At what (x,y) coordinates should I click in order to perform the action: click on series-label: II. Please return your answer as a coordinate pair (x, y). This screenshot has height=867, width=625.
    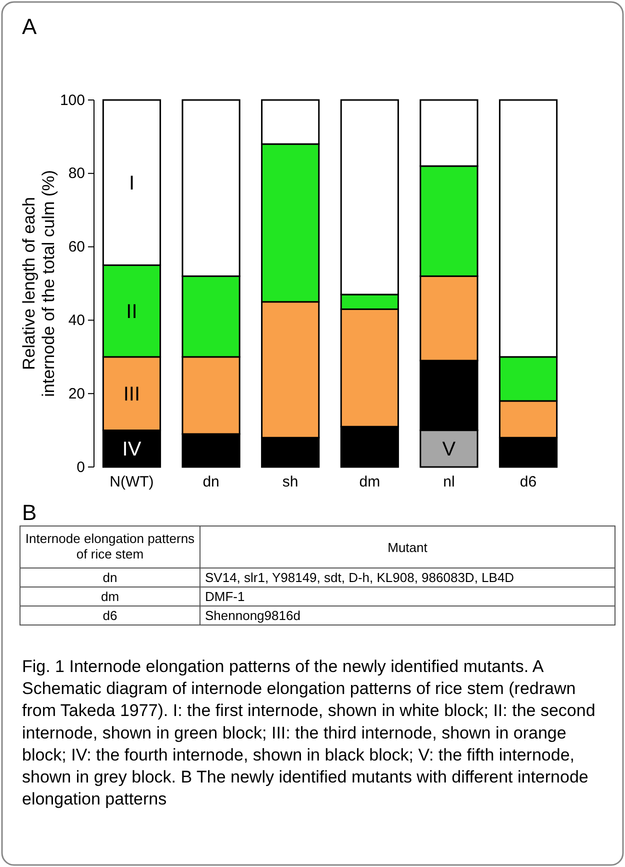
    Looking at the image, I should click on (132, 312).